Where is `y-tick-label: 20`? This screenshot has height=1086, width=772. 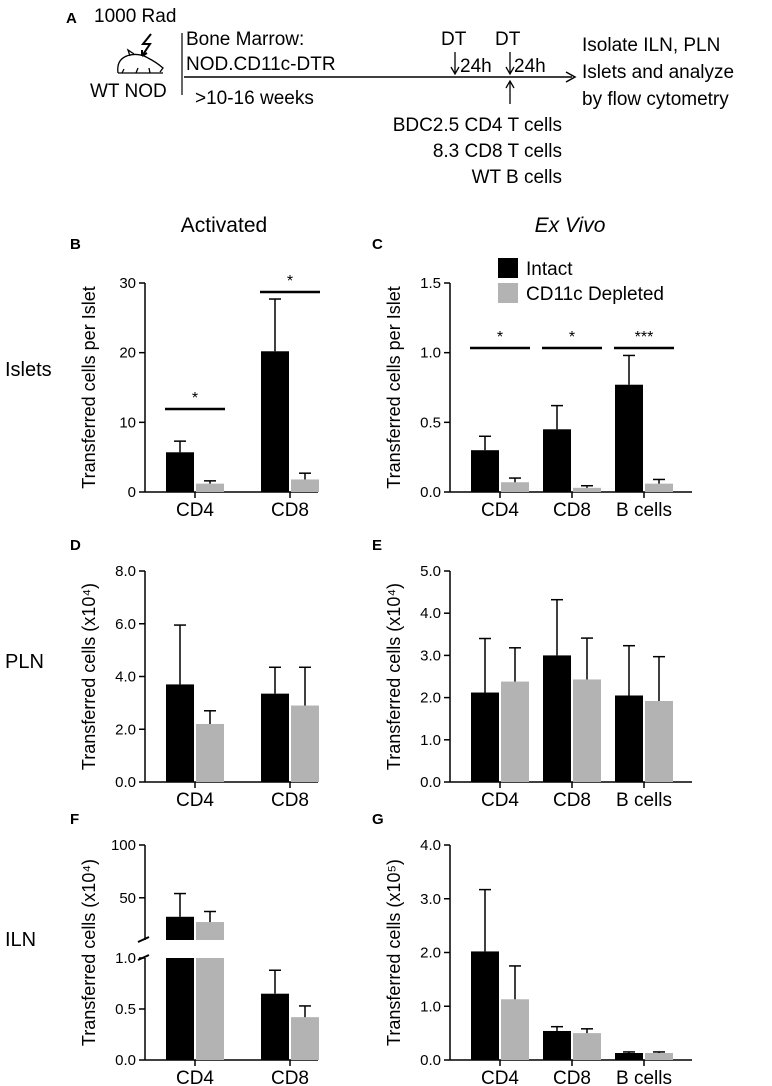 y-tick-label: 20 is located at coordinates (127, 353).